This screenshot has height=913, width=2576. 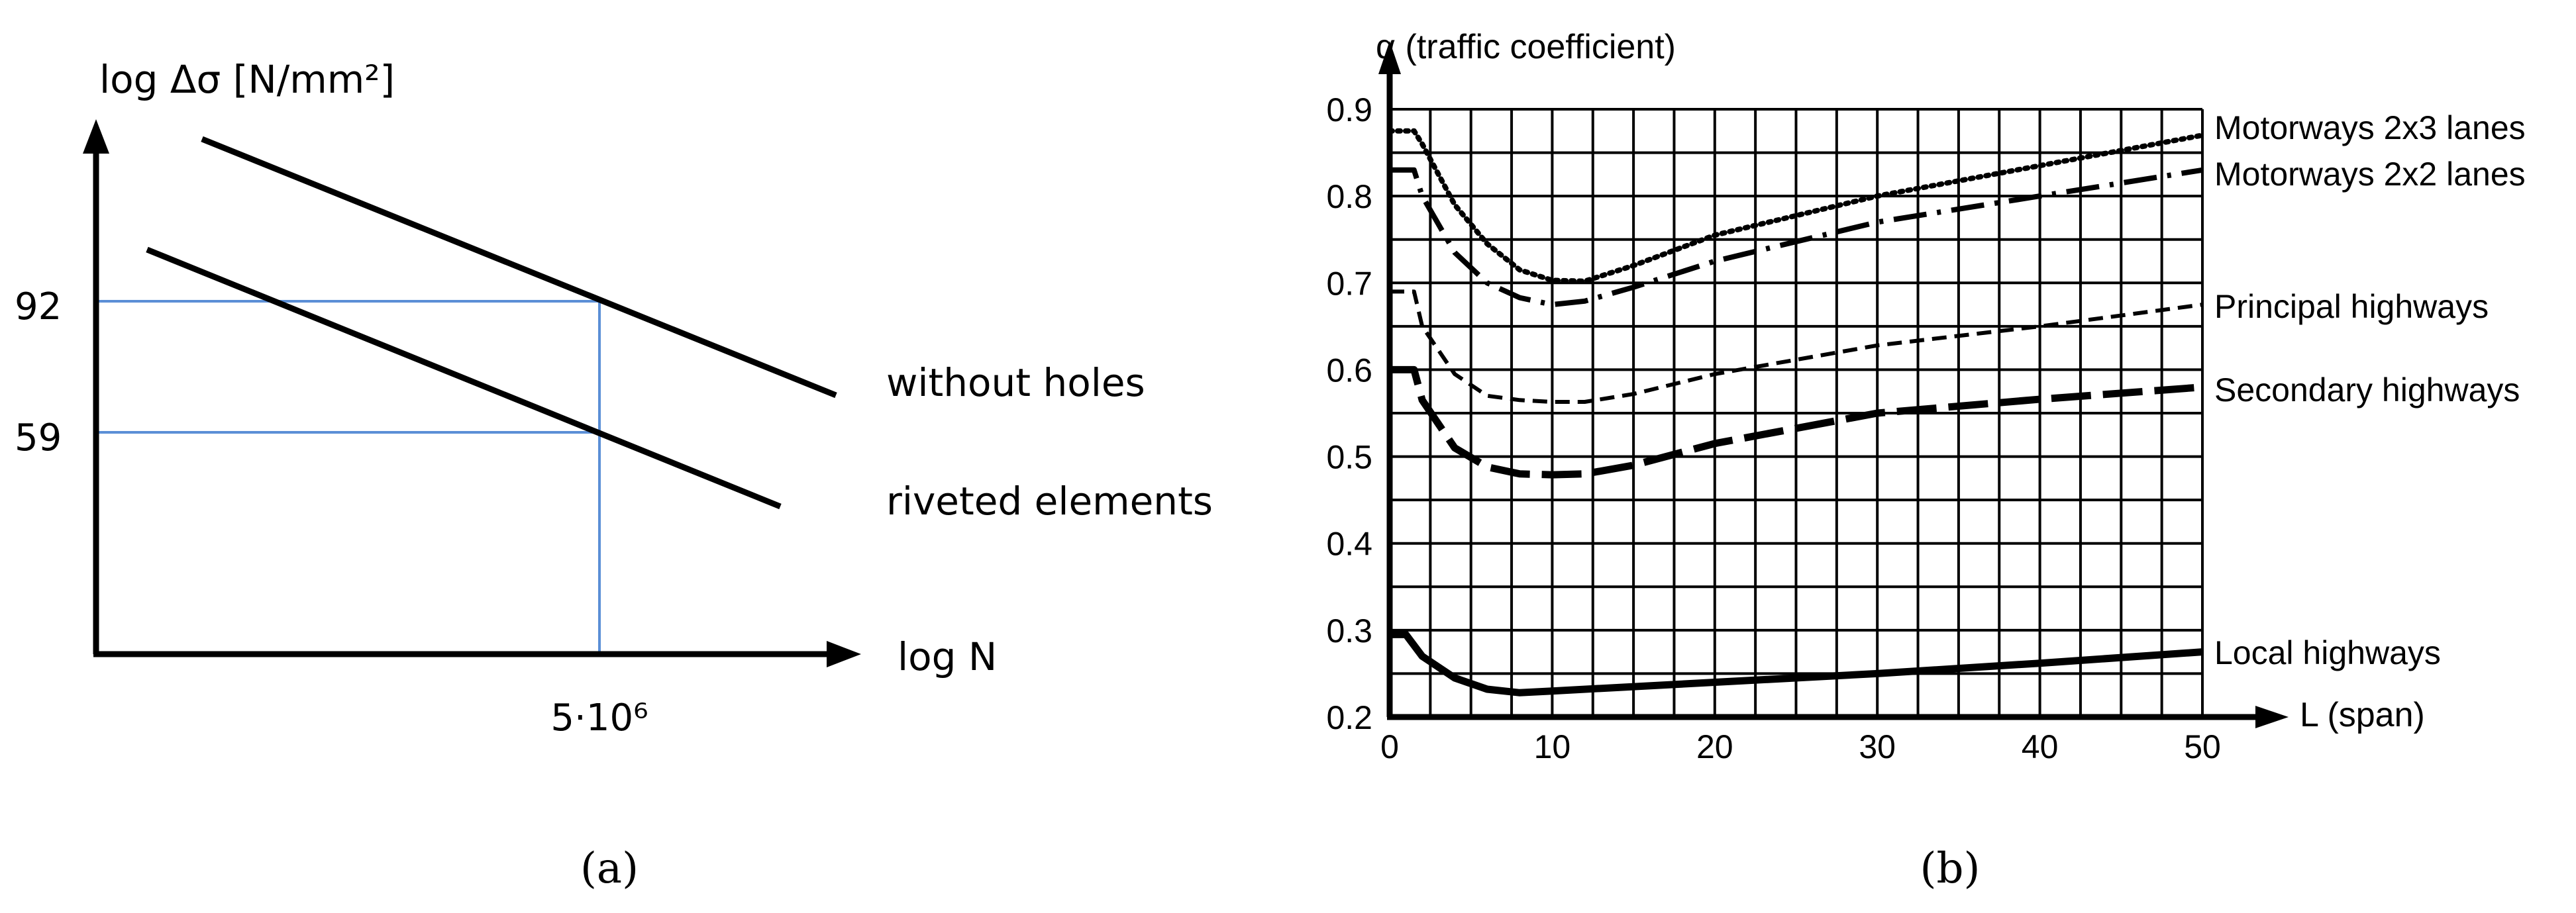 I want to click on y-tick-label: 0.3, so click(x=1349, y=630).